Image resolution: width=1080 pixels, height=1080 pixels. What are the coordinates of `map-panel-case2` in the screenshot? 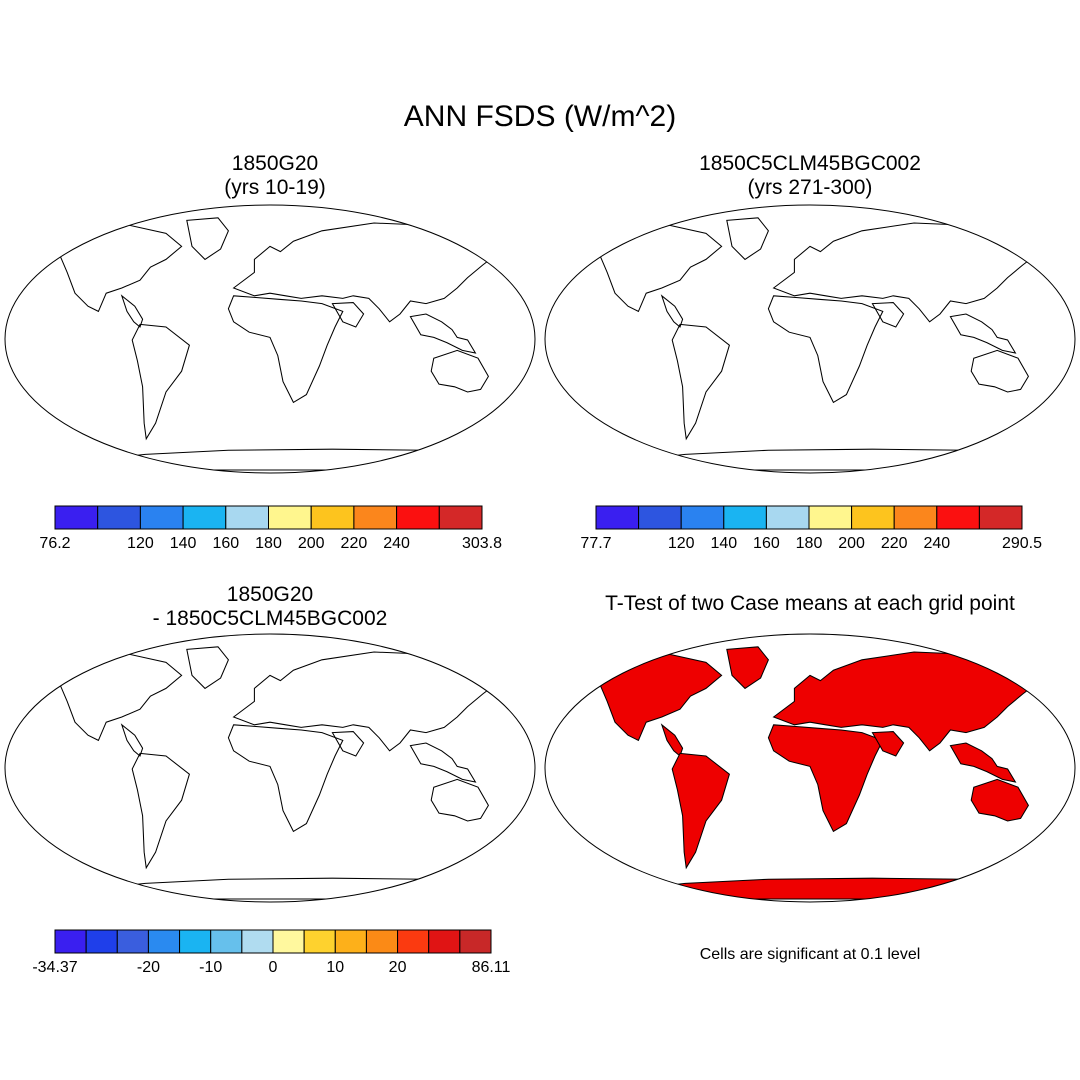 It's located at (810, 339).